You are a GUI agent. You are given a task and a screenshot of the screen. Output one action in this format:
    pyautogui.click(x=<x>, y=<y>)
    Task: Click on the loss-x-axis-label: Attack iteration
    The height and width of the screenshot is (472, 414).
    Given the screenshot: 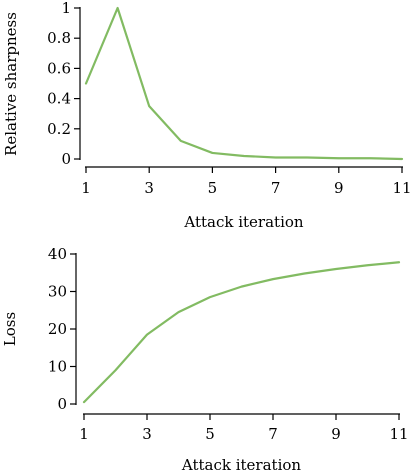 What is the action you would take?
    pyautogui.click(x=241, y=464)
    